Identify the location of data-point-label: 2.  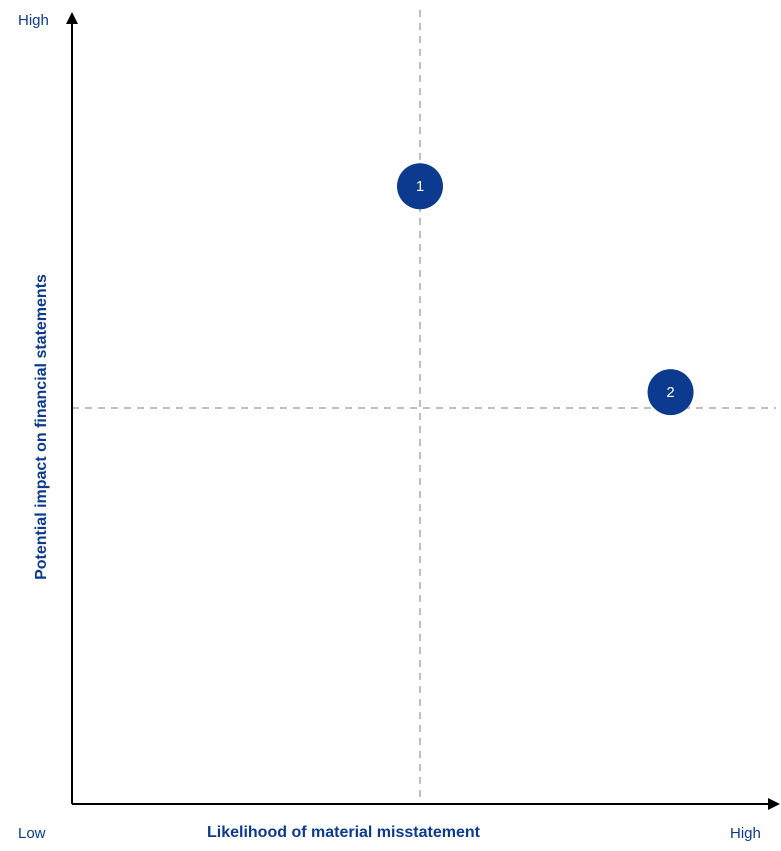
(670, 392).